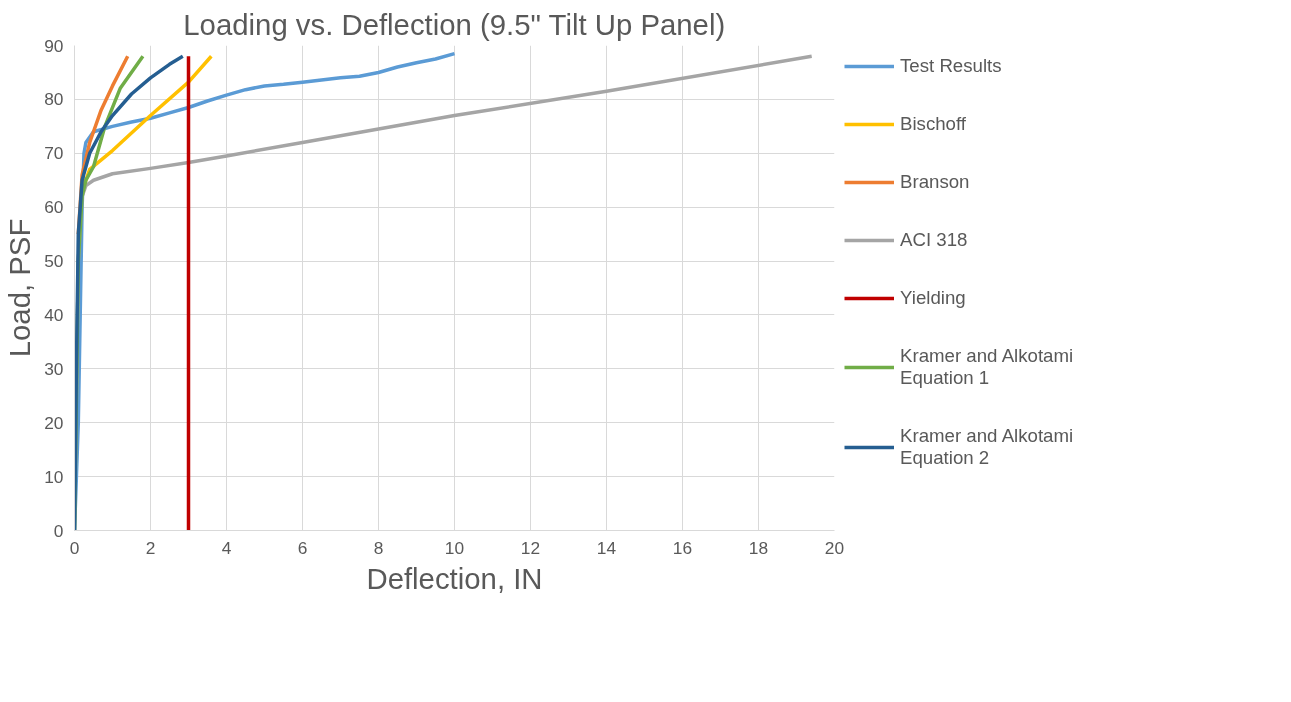 The height and width of the screenshot is (702, 1291). I want to click on y-tick-label: 0, so click(58, 530).